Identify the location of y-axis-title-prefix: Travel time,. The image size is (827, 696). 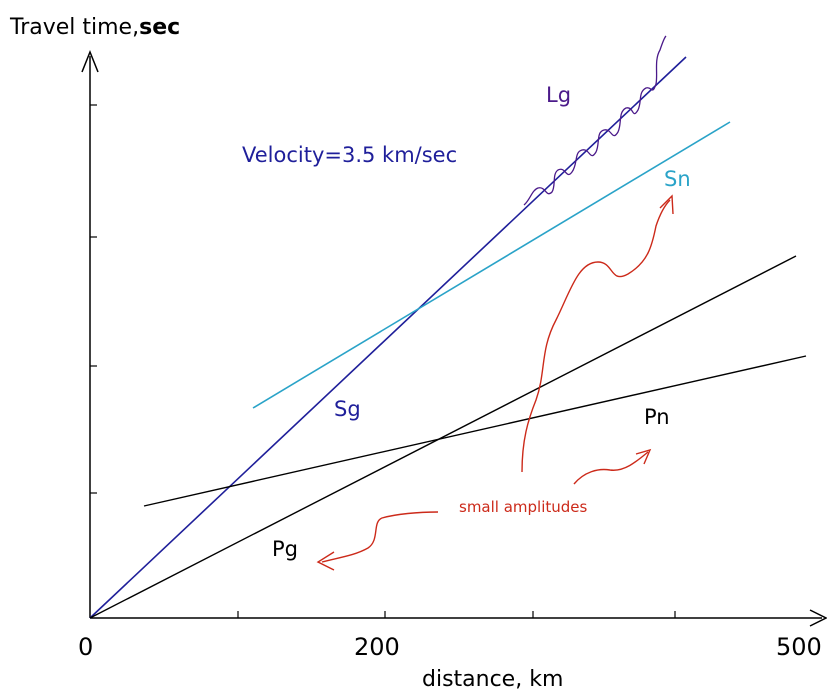
(74, 27).